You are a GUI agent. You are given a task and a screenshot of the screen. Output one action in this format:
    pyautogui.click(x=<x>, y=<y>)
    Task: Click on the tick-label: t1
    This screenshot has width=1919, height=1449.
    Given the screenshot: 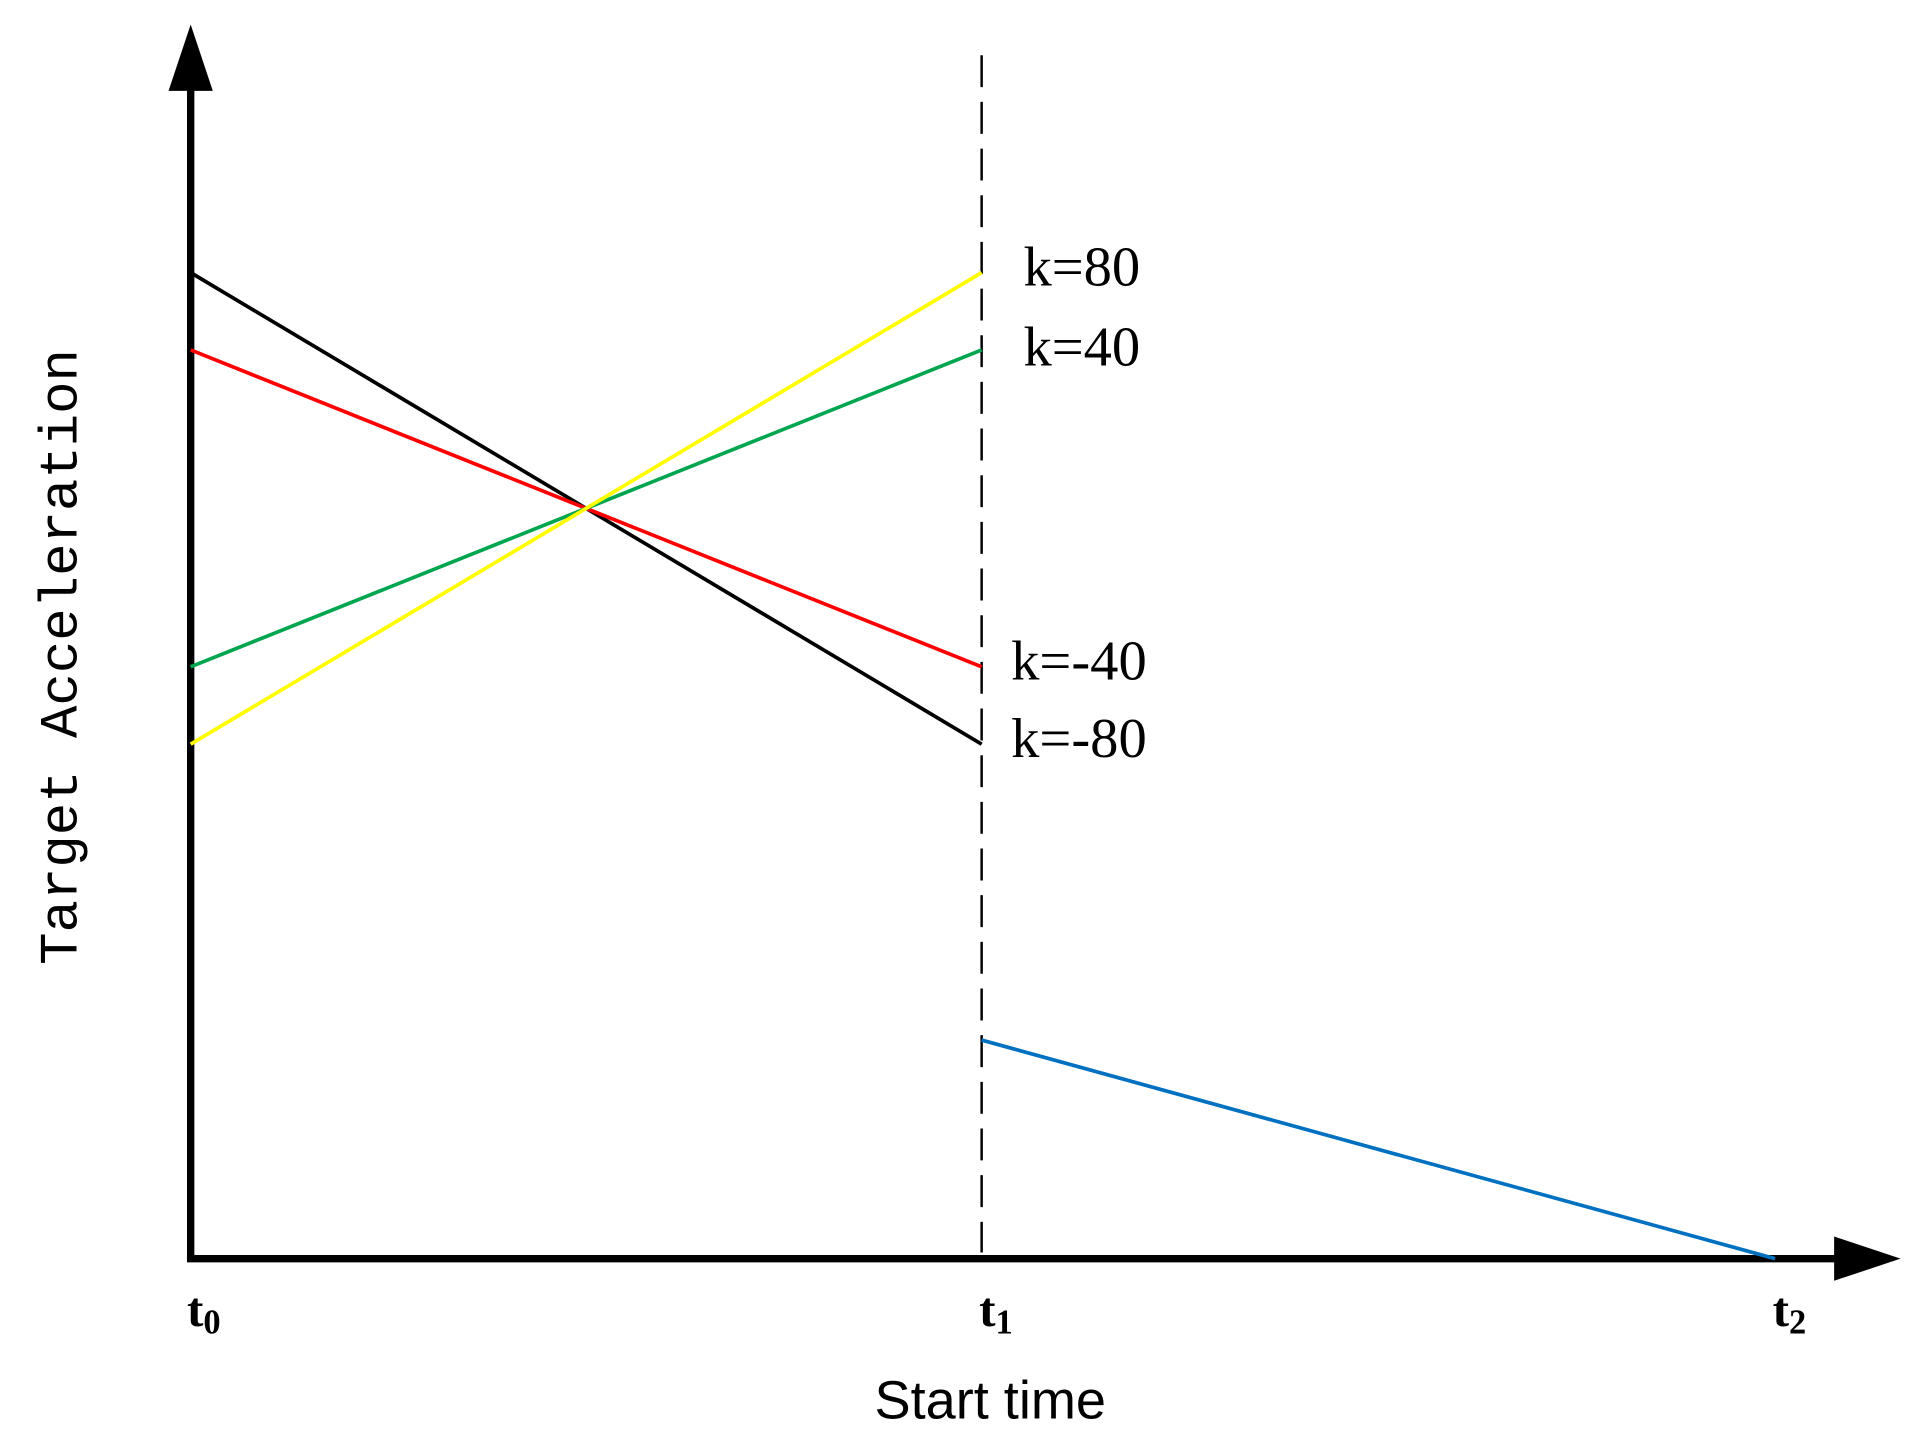 What is the action you would take?
    pyautogui.click(x=996, y=1311)
    